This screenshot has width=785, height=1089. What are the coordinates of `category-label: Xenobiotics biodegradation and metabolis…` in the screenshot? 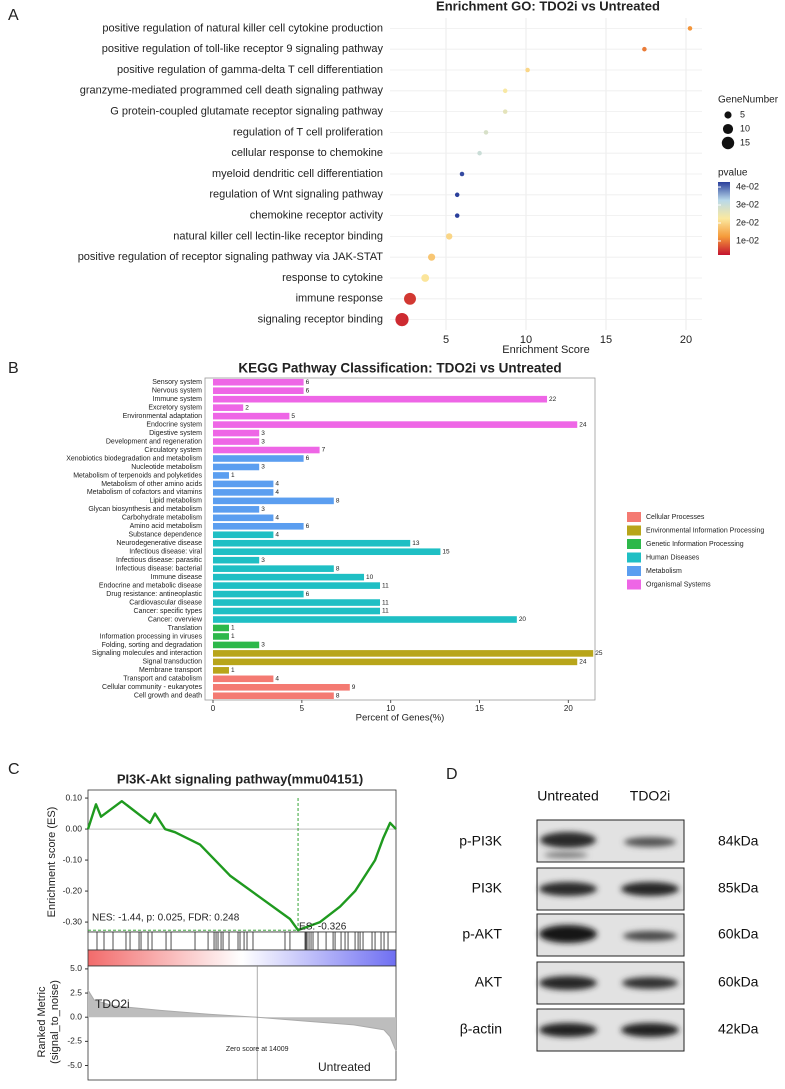 It's located at (134, 458).